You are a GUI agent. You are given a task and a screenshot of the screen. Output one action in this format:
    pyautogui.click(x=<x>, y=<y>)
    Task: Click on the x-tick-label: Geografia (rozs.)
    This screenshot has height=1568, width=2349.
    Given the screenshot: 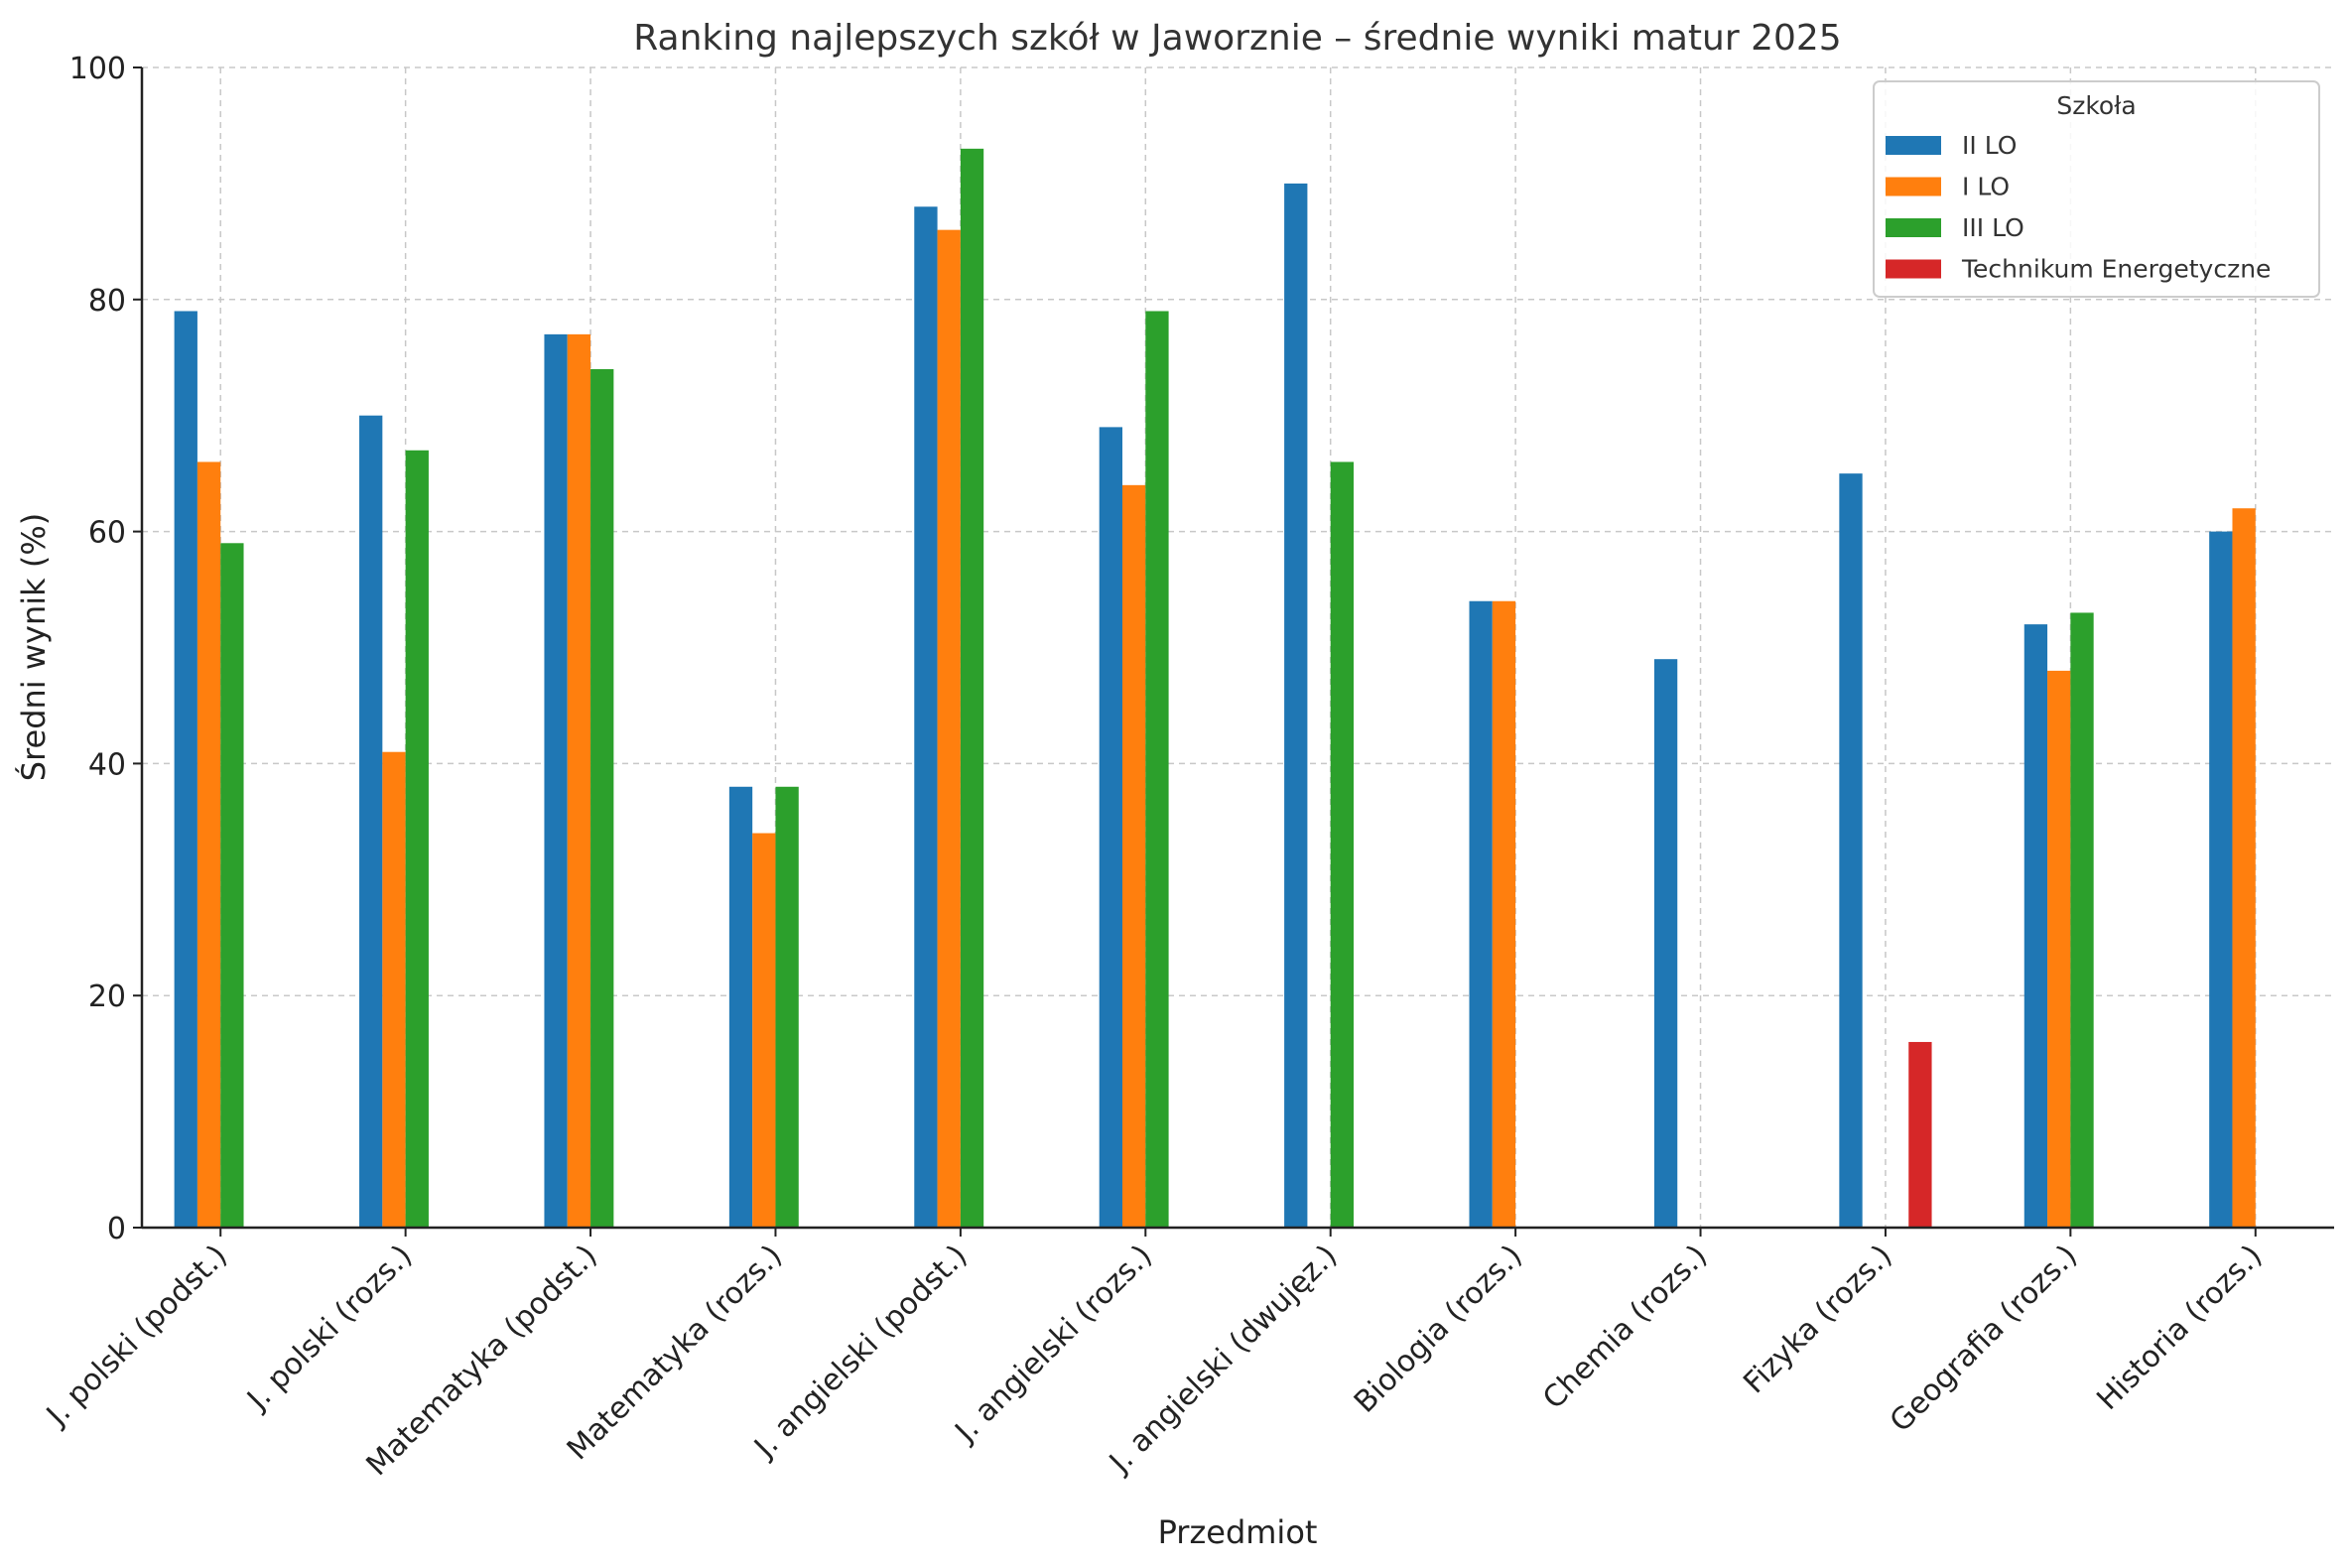 What is the action you would take?
    pyautogui.click(x=1984, y=1339)
    